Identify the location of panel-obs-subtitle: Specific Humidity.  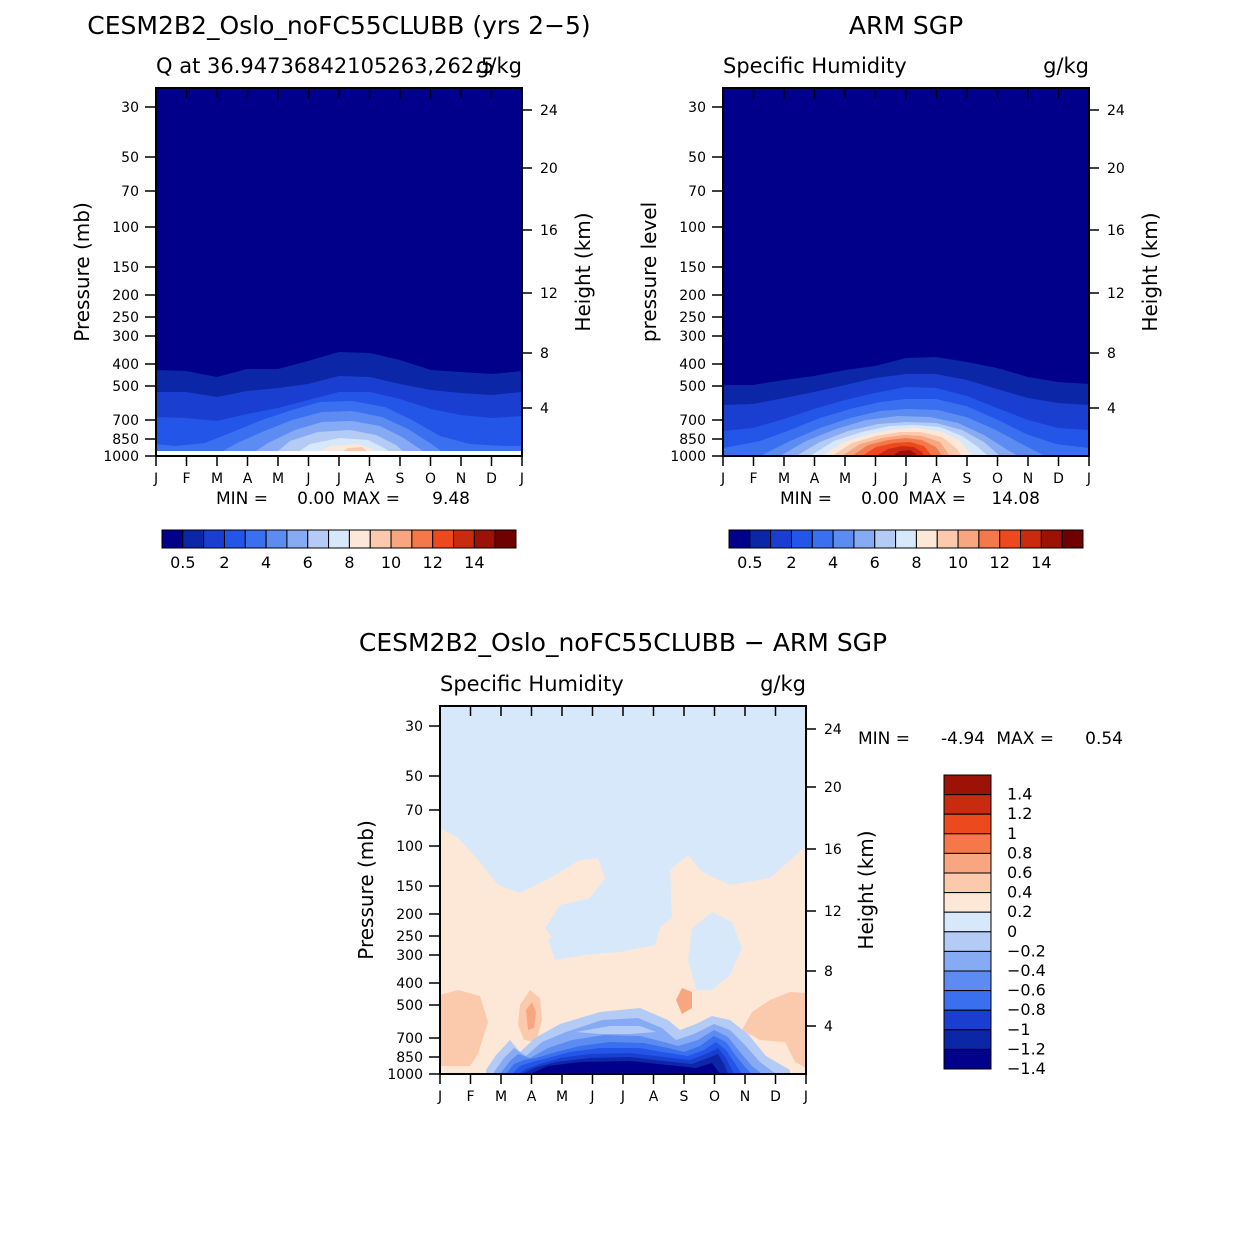
(815, 66).